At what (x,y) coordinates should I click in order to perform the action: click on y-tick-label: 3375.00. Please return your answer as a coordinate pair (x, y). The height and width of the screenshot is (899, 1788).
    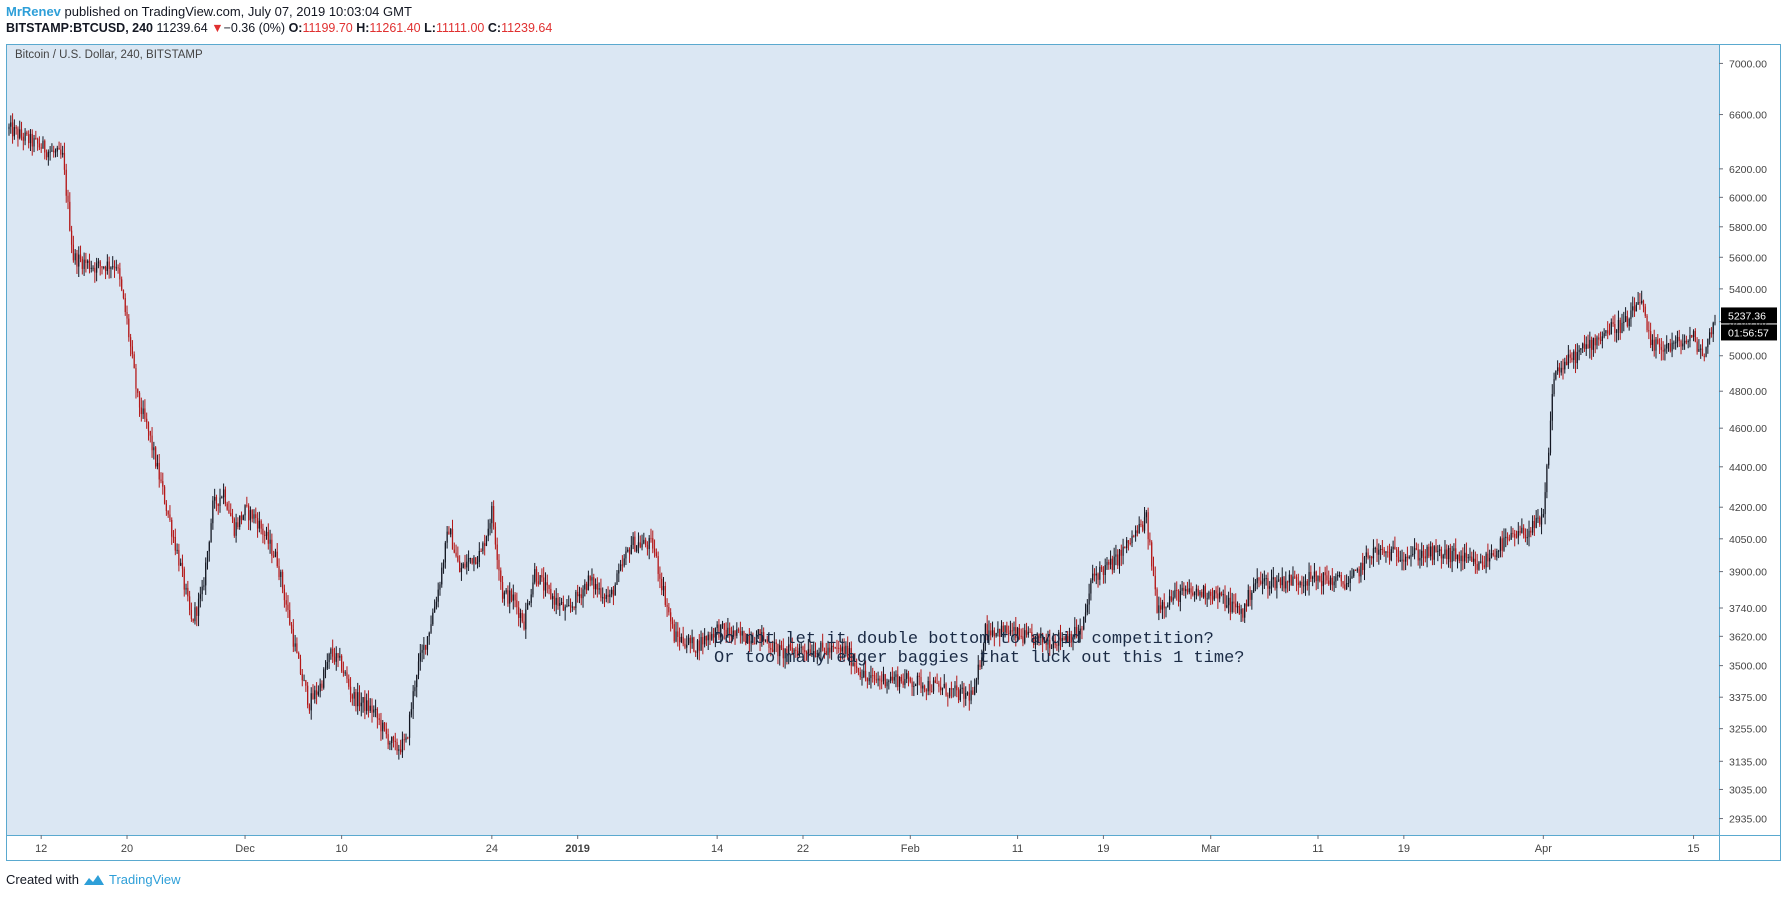
    Looking at the image, I should click on (1748, 698).